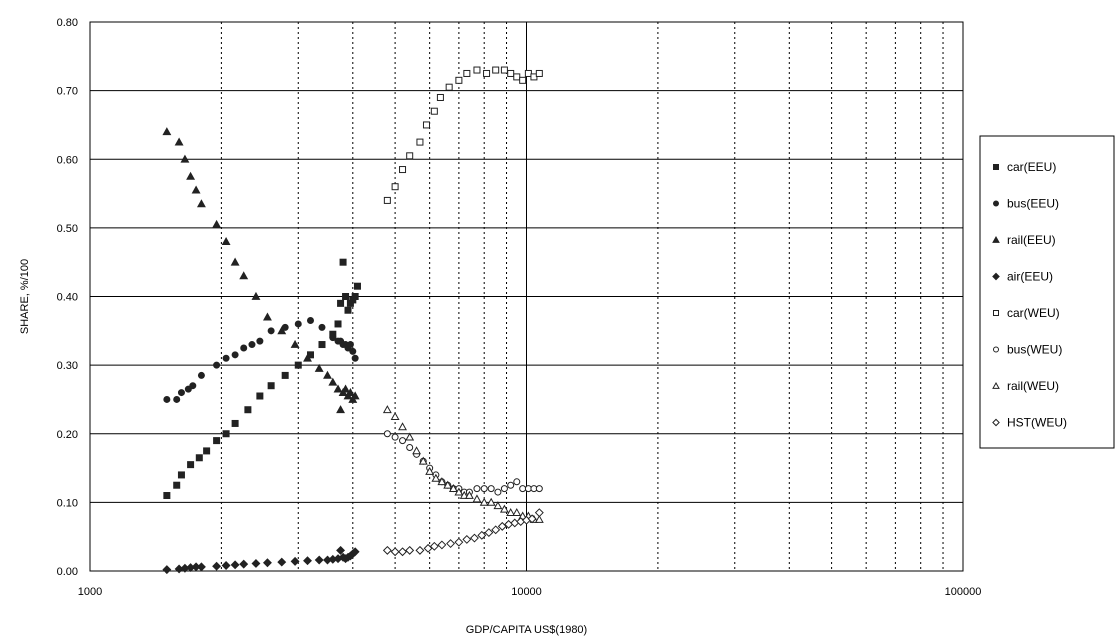  I want to click on y-tick-label: 0.70, so click(67, 92).